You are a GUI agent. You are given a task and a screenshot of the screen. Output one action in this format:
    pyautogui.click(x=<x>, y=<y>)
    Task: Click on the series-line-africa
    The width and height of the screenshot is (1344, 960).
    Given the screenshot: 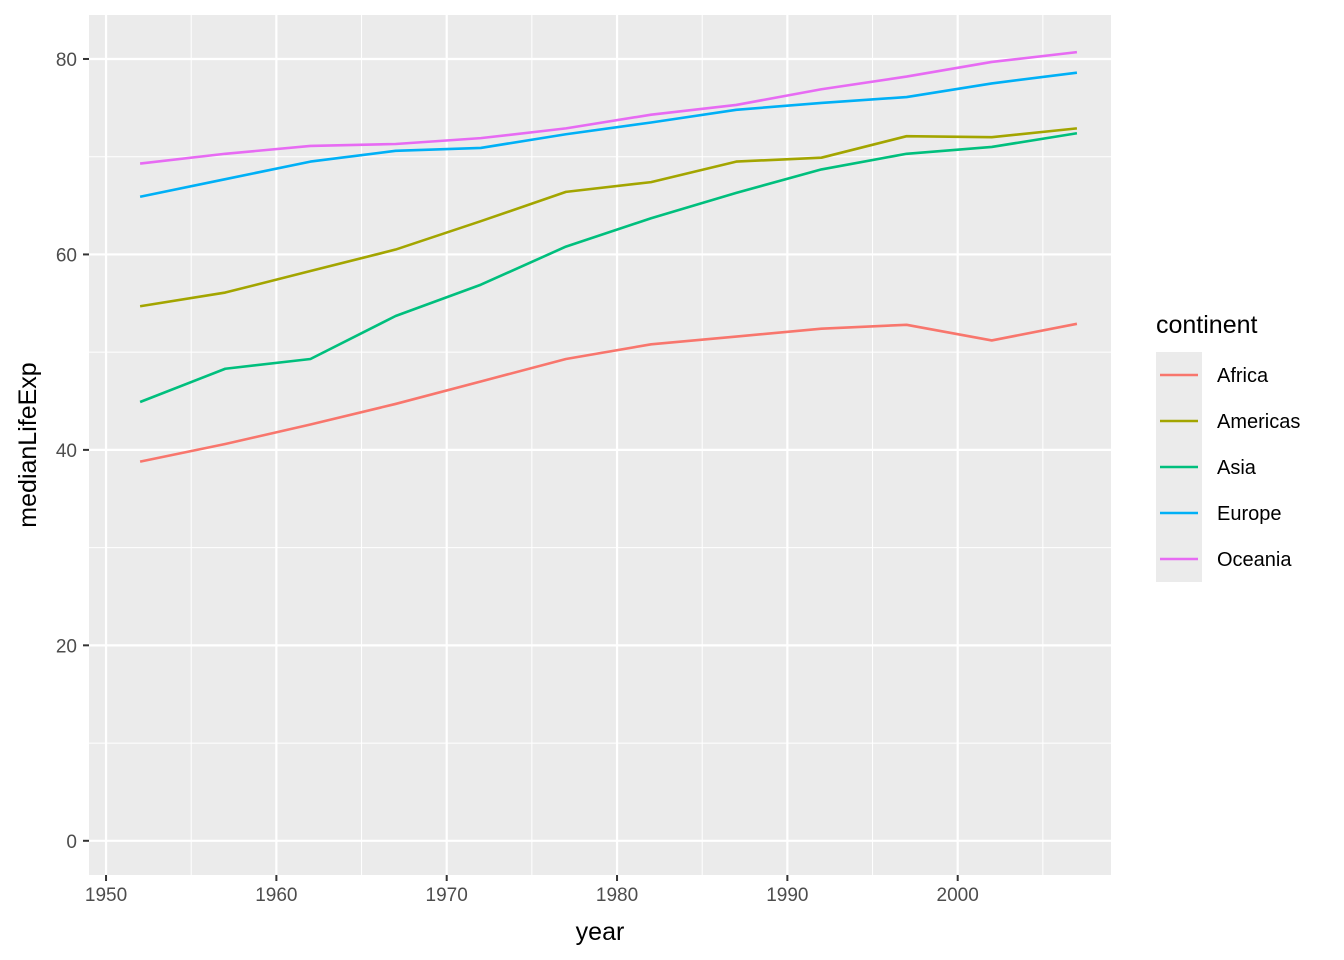 What is the action you would take?
    pyautogui.click(x=608, y=392)
    